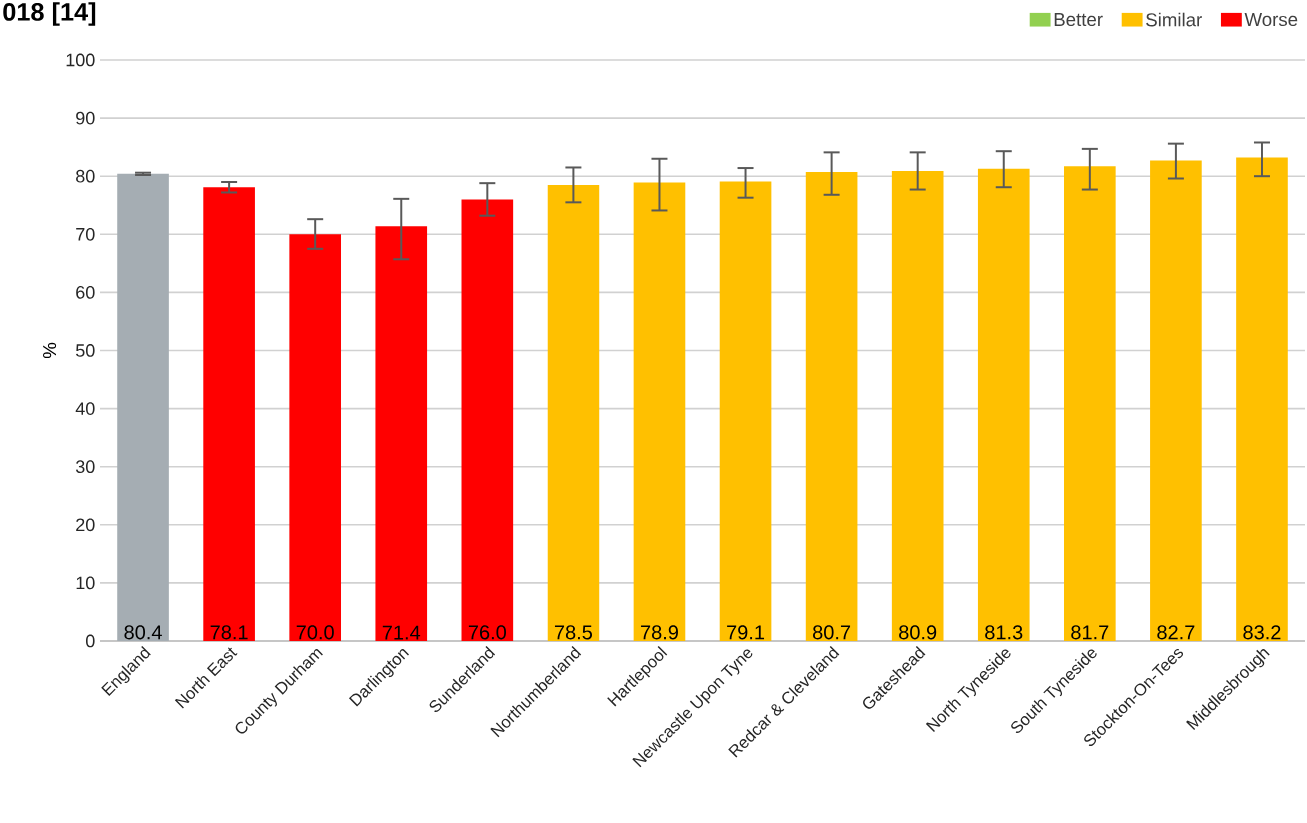 The width and height of the screenshot is (1307, 823). What do you see at coordinates (85, 234) in the screenshot?
I see `y-tick-label: 70` at bounding box center [85, 234].